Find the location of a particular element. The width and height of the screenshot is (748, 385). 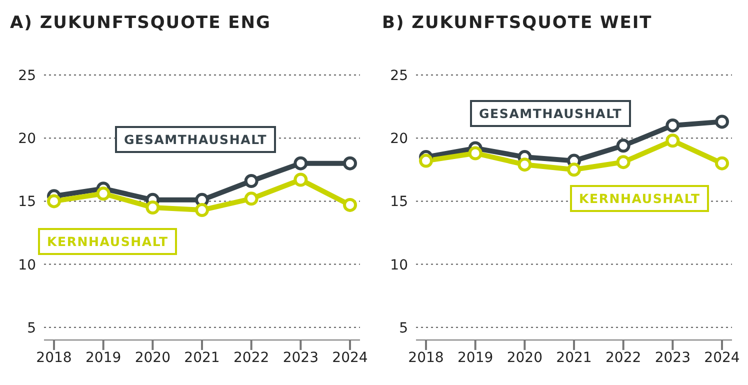

chart-title: B) ZUKUNFTSQUOTE WEIT is located at coordinates (517, 23).